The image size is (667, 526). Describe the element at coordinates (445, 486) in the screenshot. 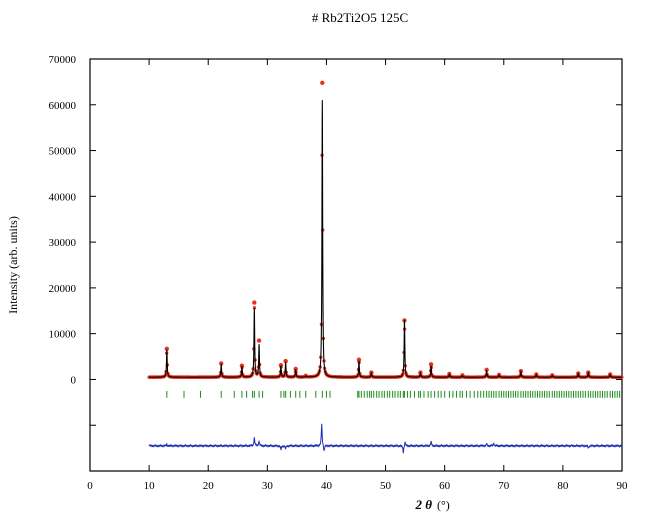

I see `x-tick-label: 60` at that location.